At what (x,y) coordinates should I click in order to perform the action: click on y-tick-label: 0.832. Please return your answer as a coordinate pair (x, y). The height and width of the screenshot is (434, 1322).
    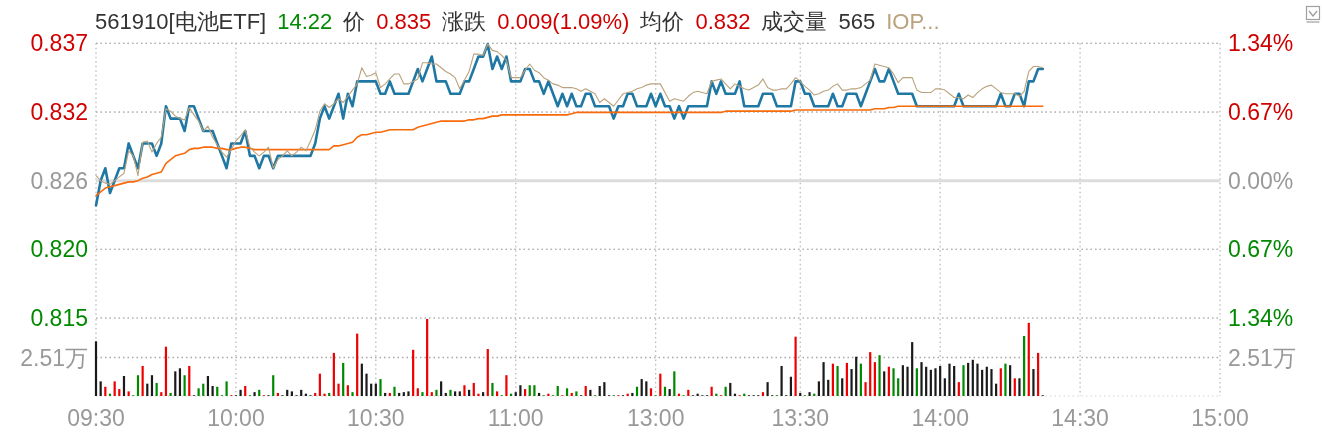
    Looking at the image, I should click on (59, 112).